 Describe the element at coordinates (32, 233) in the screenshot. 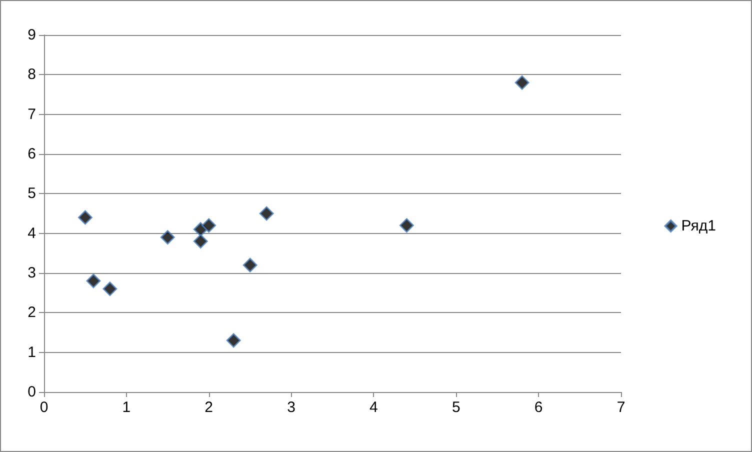

I see `y-tick-label: 4` at that location.